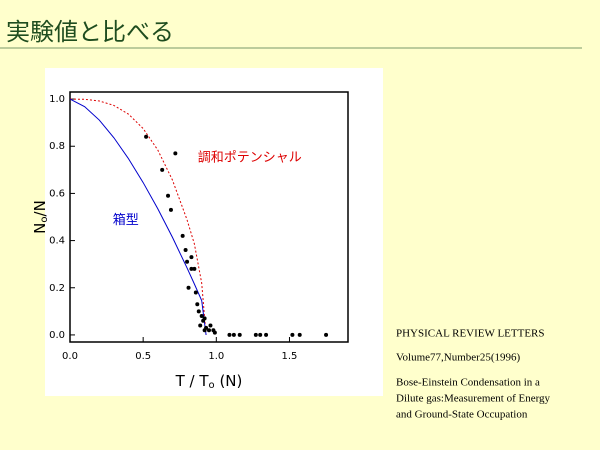  I want to click on y-tick-label: 0.2, so click(57, 288).